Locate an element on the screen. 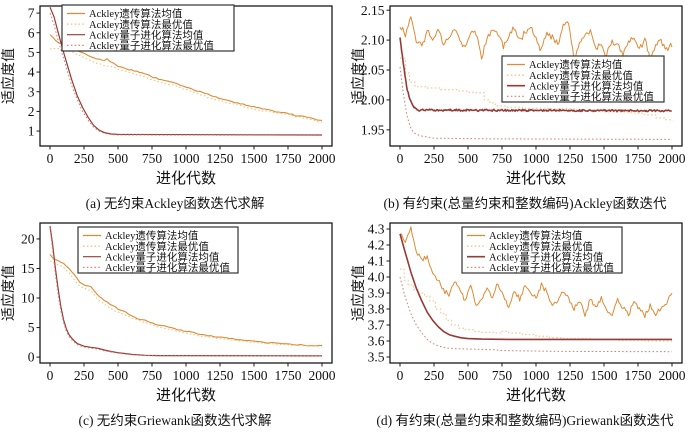 Image resolution: width=700 pixels, height=434 pixels. y-tick-label: 6 is located at coordinates (31, 32).